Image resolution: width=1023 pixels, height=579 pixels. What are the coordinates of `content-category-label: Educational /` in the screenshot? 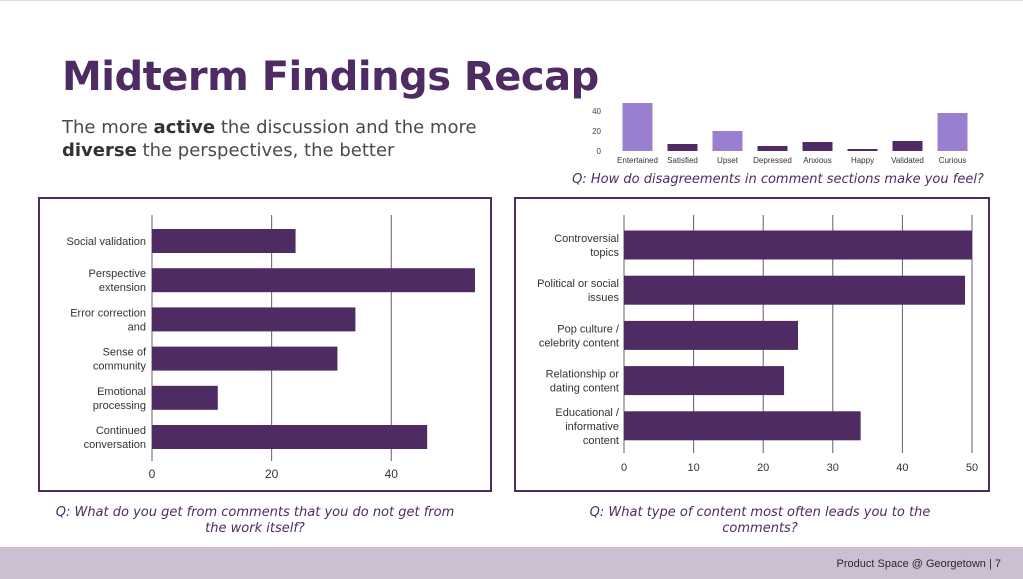 It's located at (587, 413).